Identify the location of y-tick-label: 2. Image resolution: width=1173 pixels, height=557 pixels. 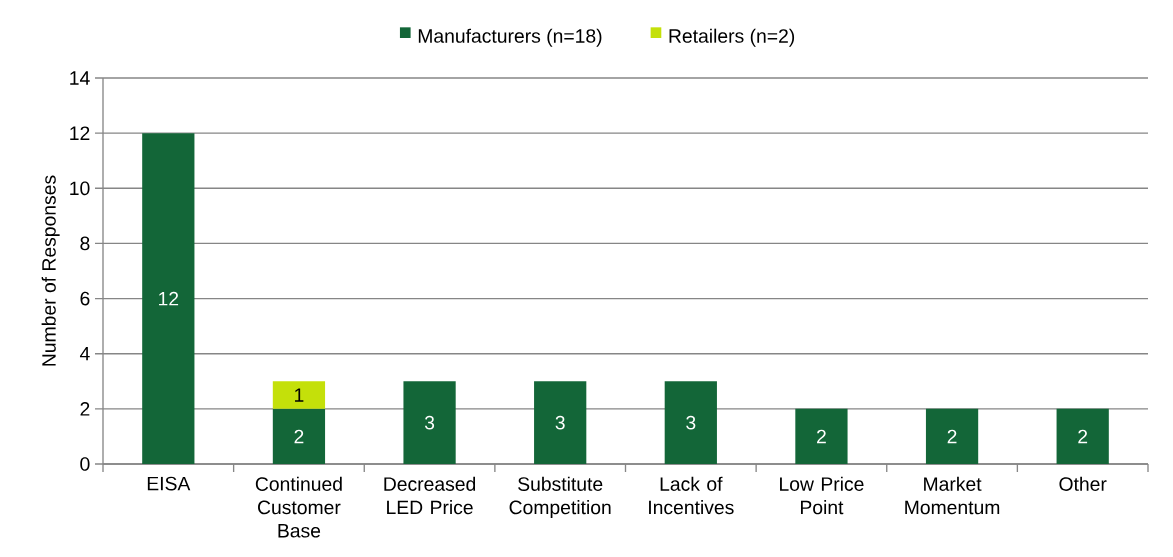
(85, 409).